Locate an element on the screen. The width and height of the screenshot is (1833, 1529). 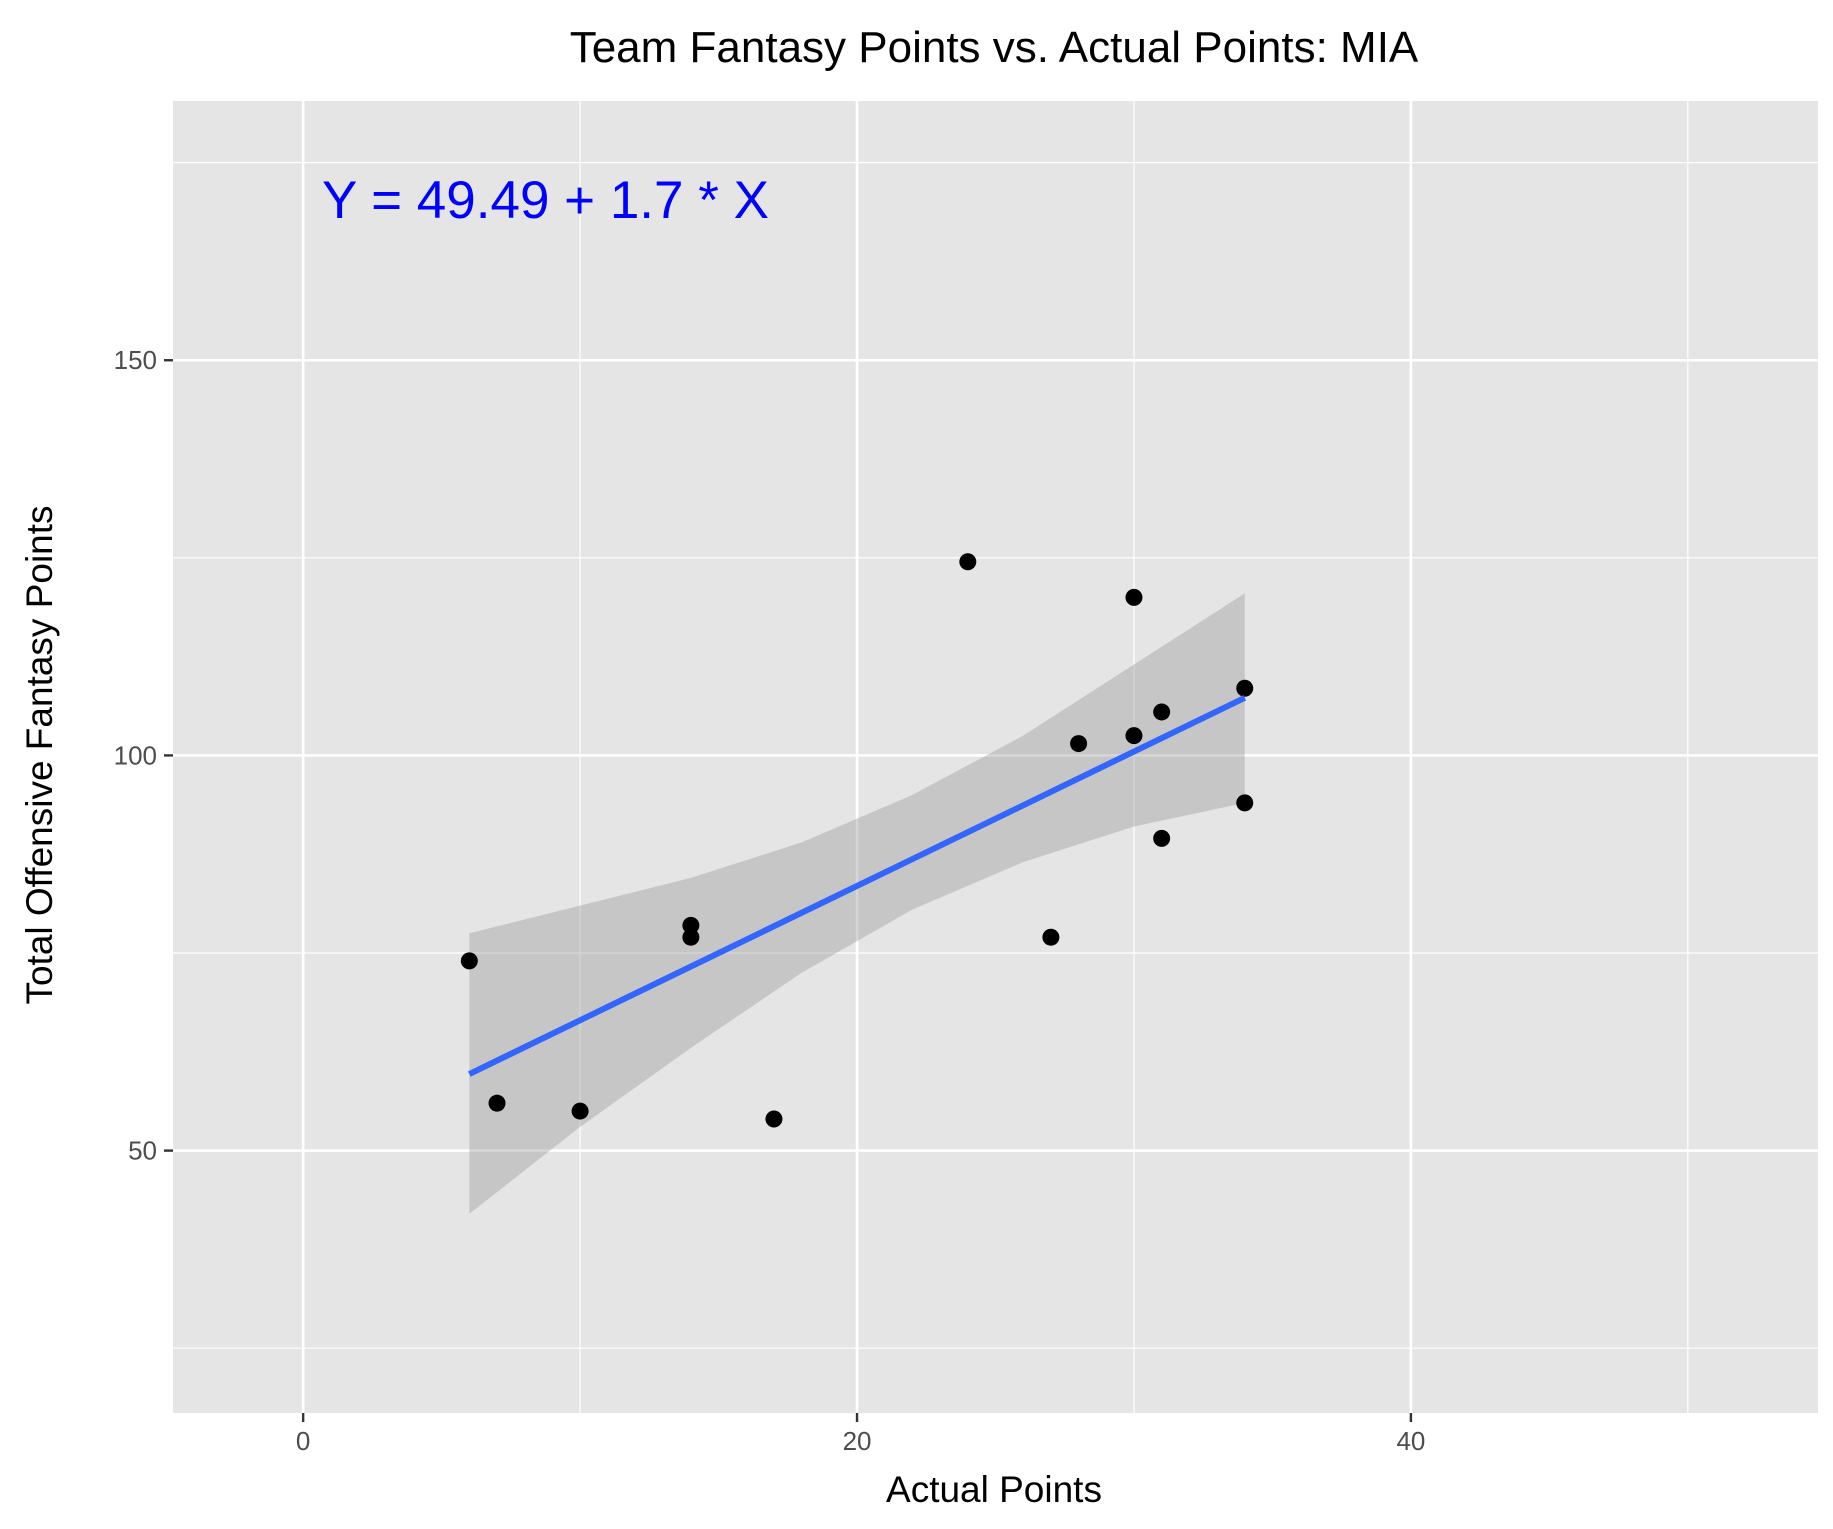
y-axis-title: Total Offensive Fantasy Points is located at coordinates (39, 754).